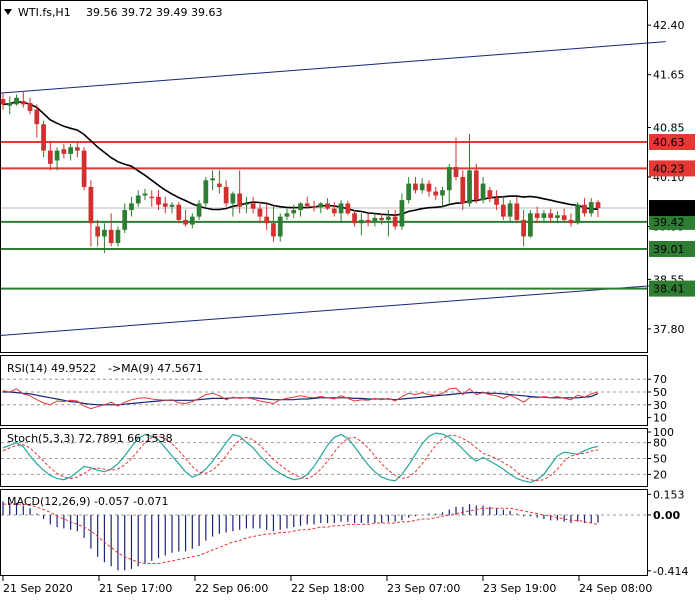 Image resolution: width=700 pixels, height=600 pixels. What do you see at coordinates (324, 394) in the screenshot?
I see `rsi-plot` at bounding box center [324, 394].